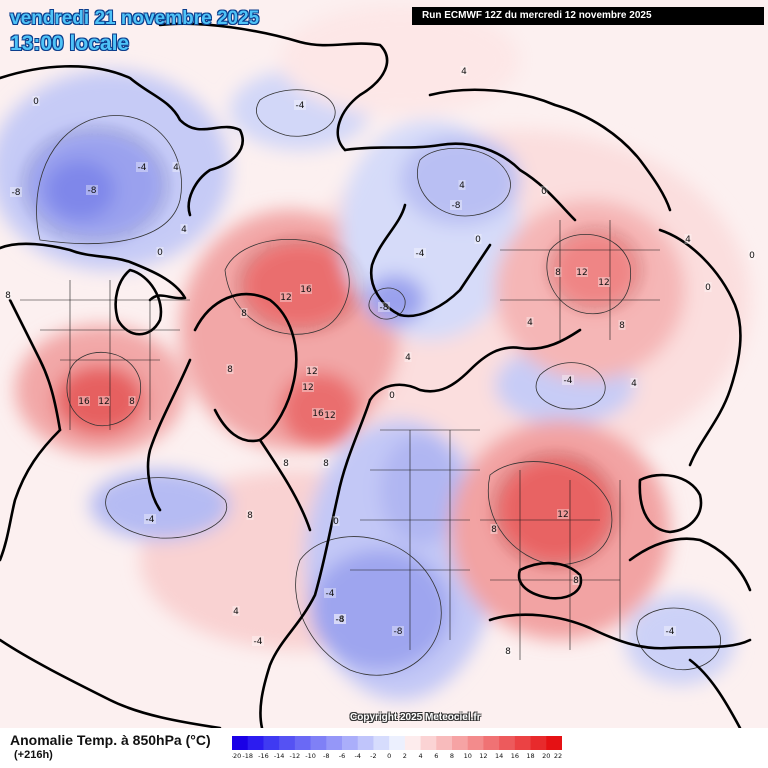  What do you see at coordinates (70, 43) in the screenshot?
I see `valid-time-title: 13:00 locale` at bounding box center [70, 43].